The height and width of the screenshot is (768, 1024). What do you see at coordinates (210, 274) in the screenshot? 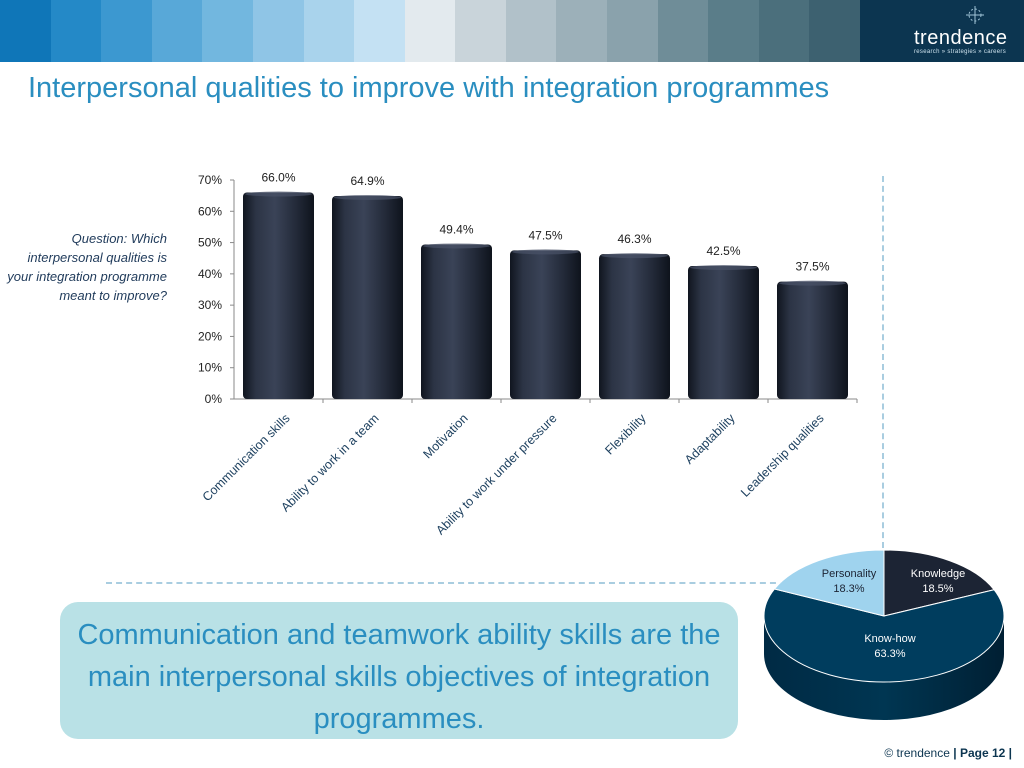
I see `y-tick-label: 40%` at bounding box center [210, 274].